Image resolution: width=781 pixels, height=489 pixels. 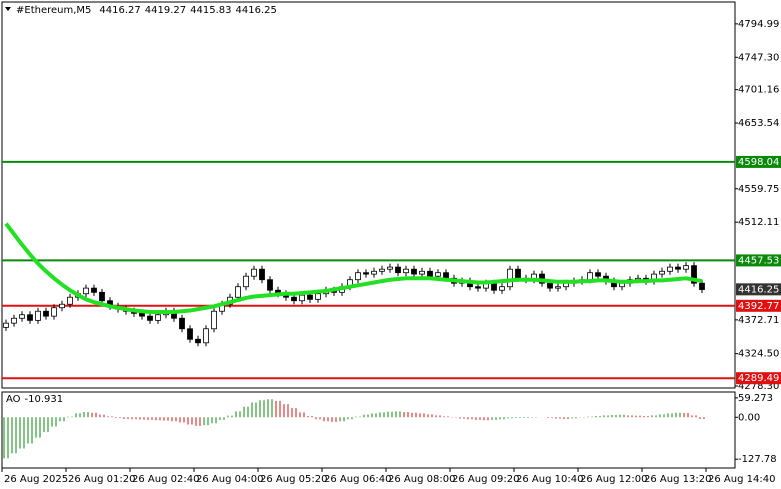 What do you see at coordinates (749, 417) in the screenshot?
I see `indicator-tick-label: 0.00` at bounding box center [749, 417].